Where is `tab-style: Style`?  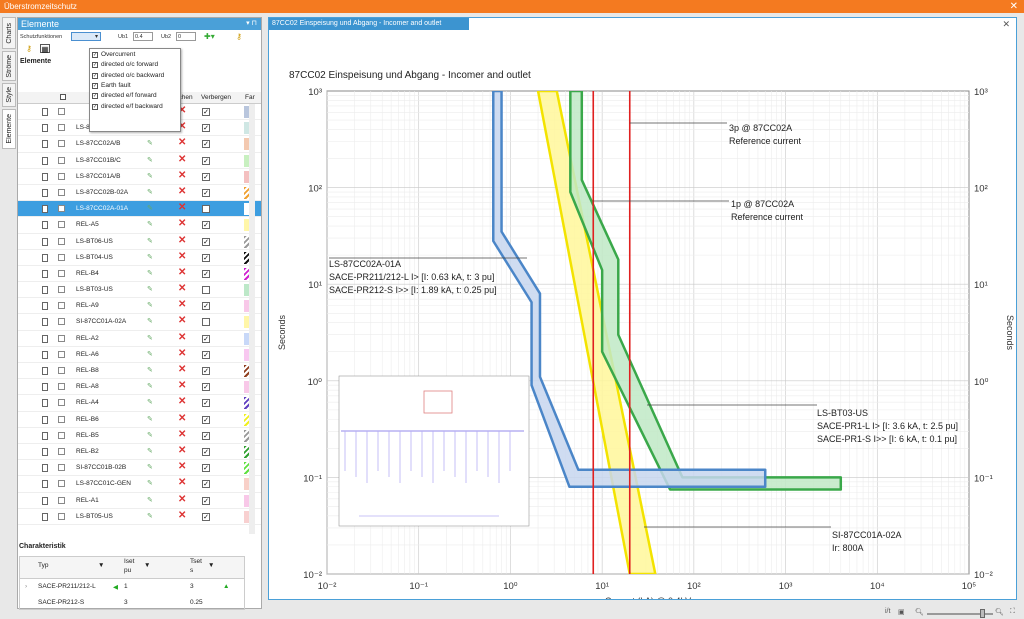
tab-style: Style is located at coordinates (9, 95).